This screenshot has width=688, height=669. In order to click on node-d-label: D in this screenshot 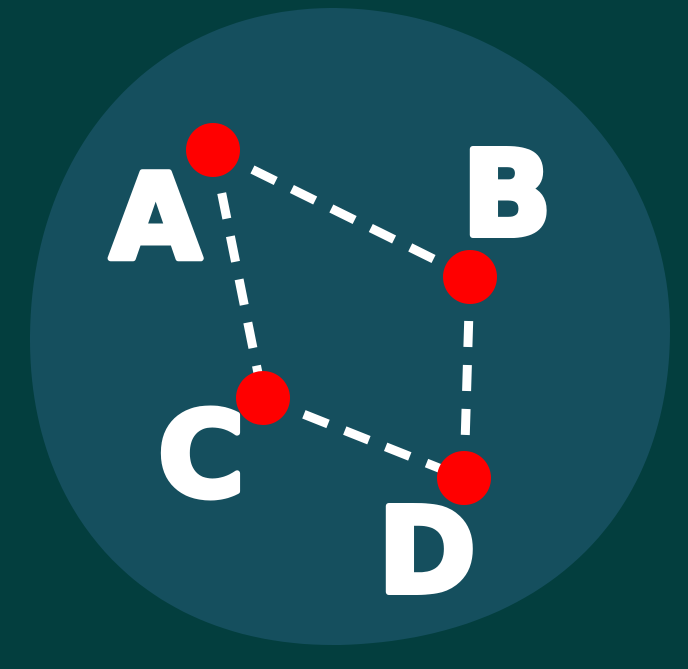, I will do `click(427, 551)`.